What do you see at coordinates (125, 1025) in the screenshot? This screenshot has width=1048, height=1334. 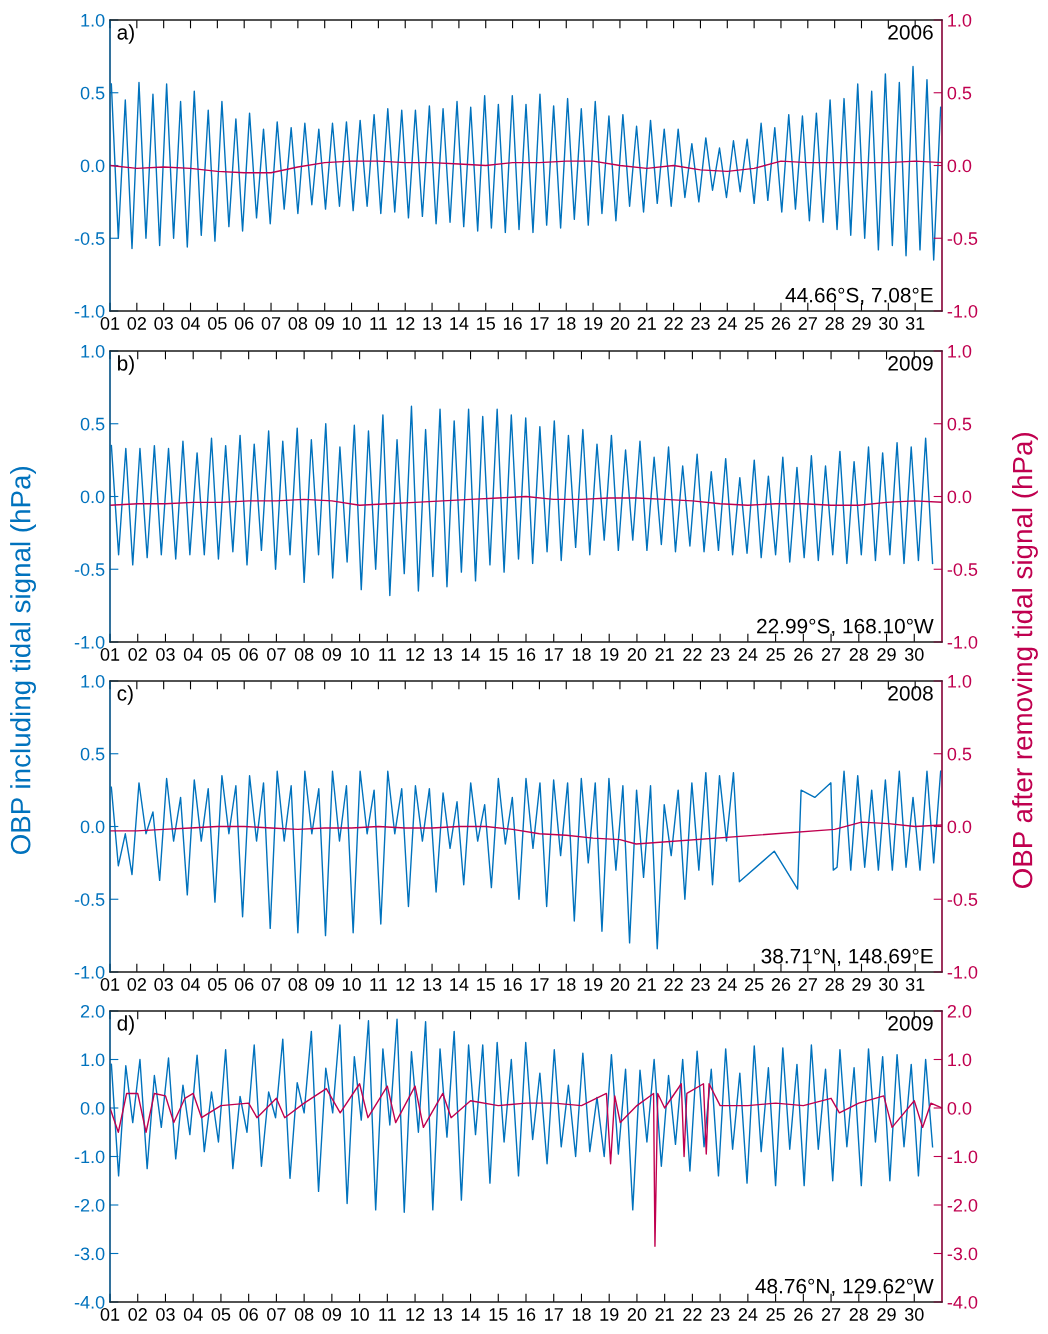 I see `annotation: d)` at bounding box center [125, 1025].